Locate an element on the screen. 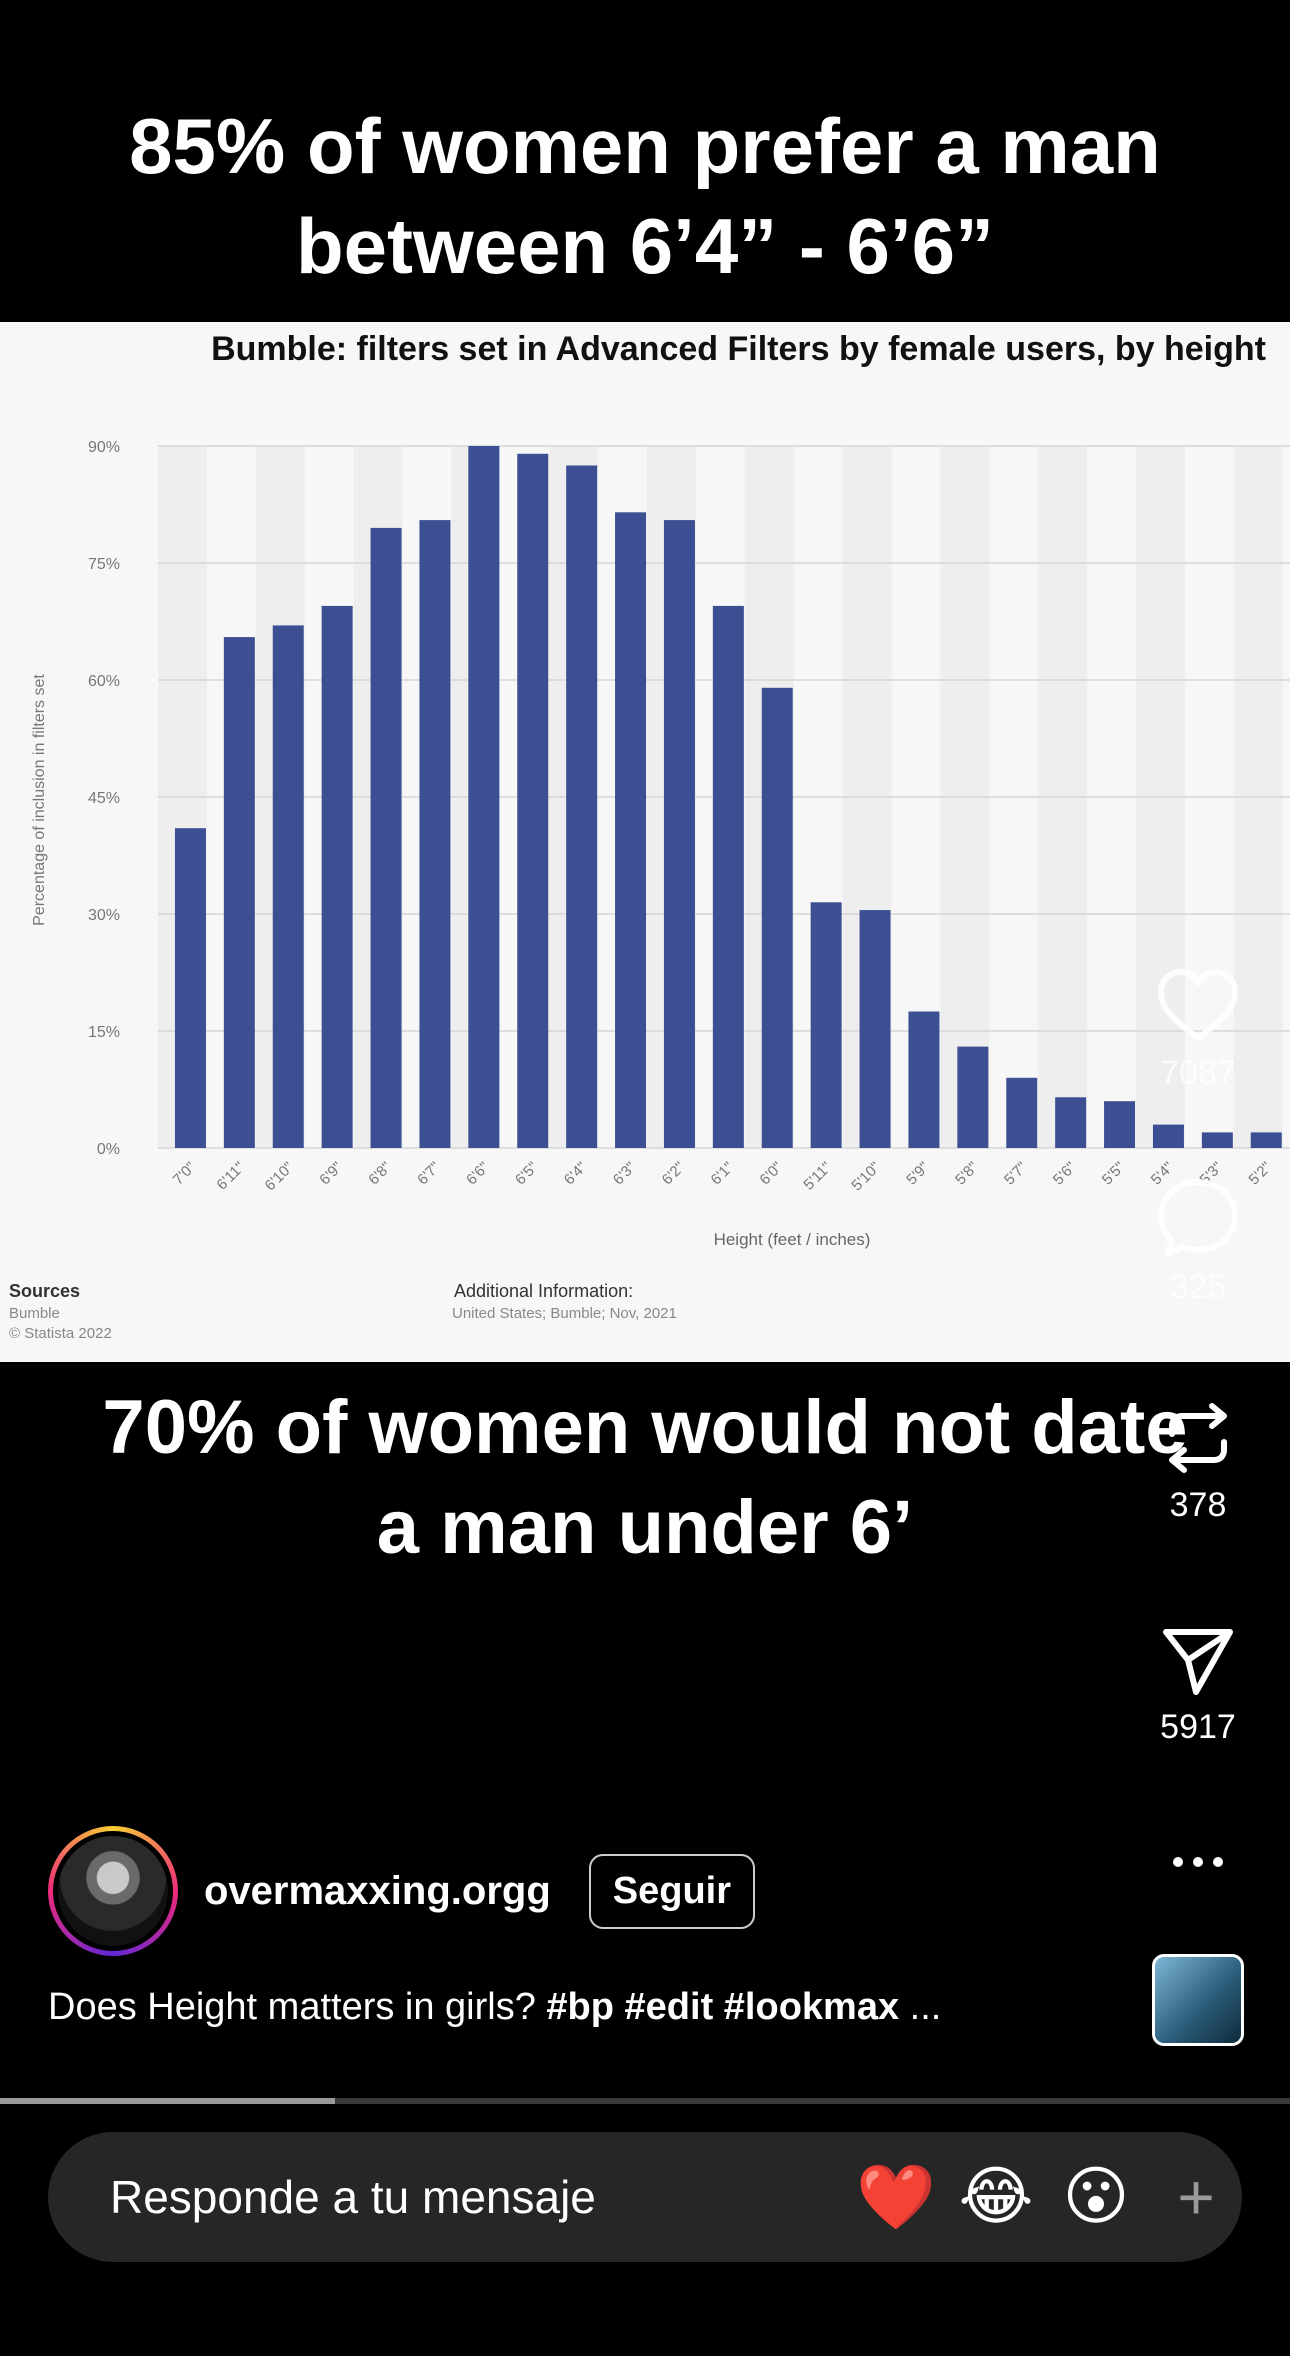 The height and width of the screenshot is (2356, 1290). like-action: 7087 is located at coordinates (1198, 1029).